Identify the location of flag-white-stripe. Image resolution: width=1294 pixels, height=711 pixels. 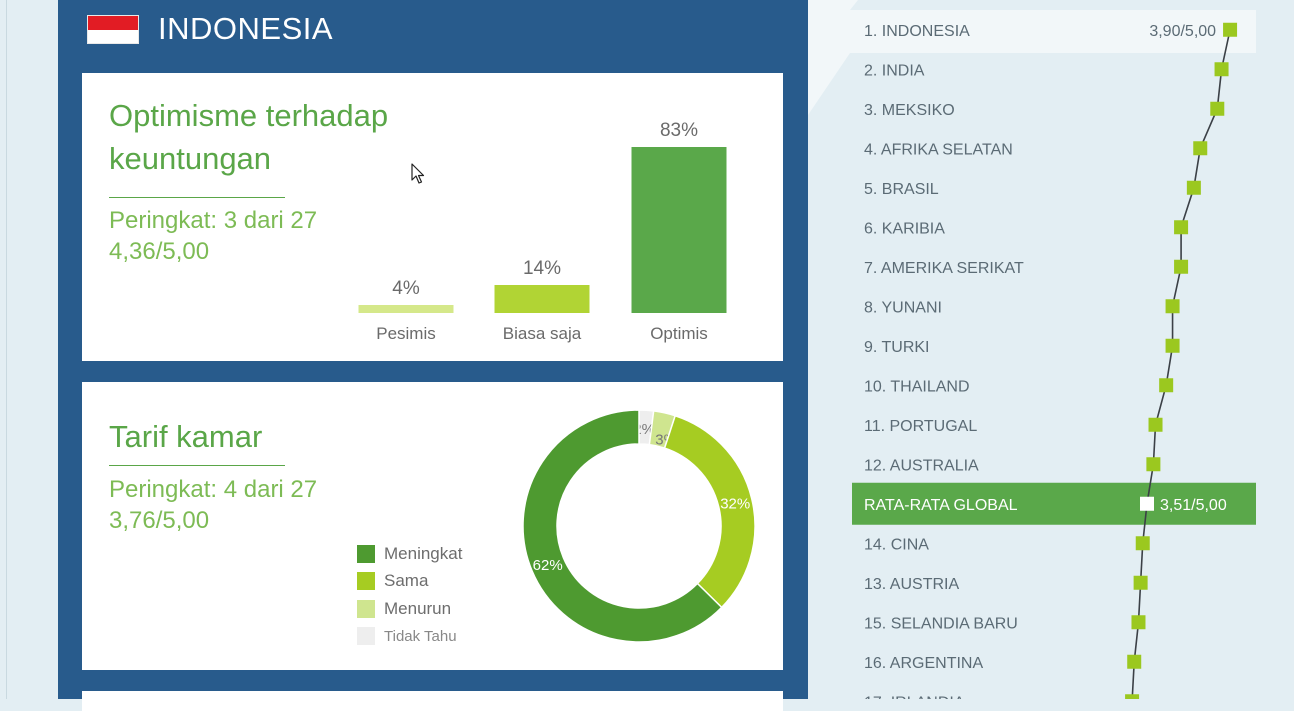
(113, 36).